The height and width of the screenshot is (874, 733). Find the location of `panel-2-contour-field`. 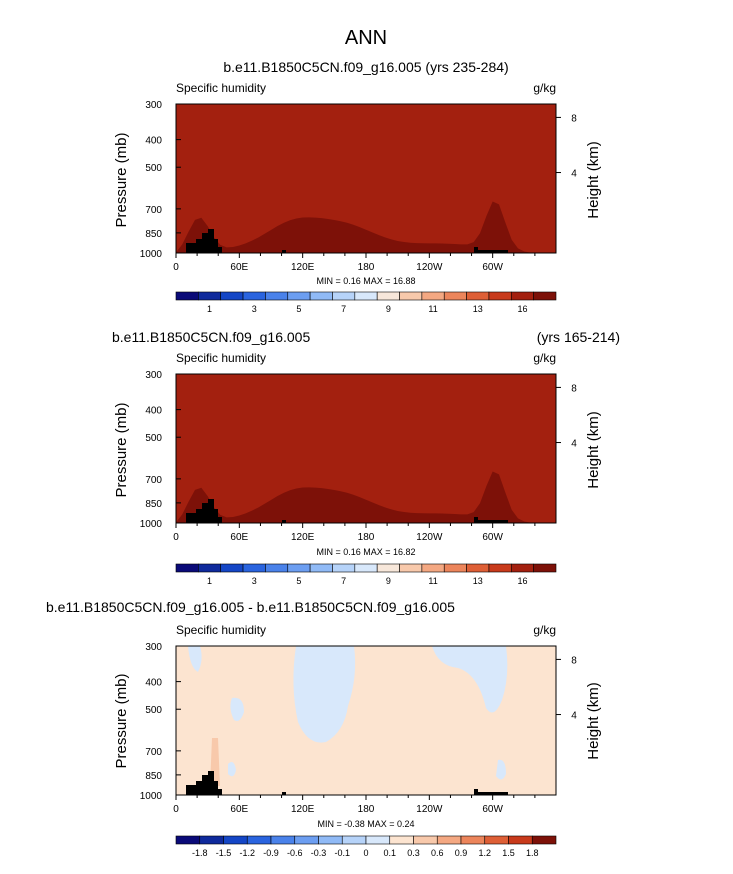

panel-2-contour-field is located at coordinates (366, 448).